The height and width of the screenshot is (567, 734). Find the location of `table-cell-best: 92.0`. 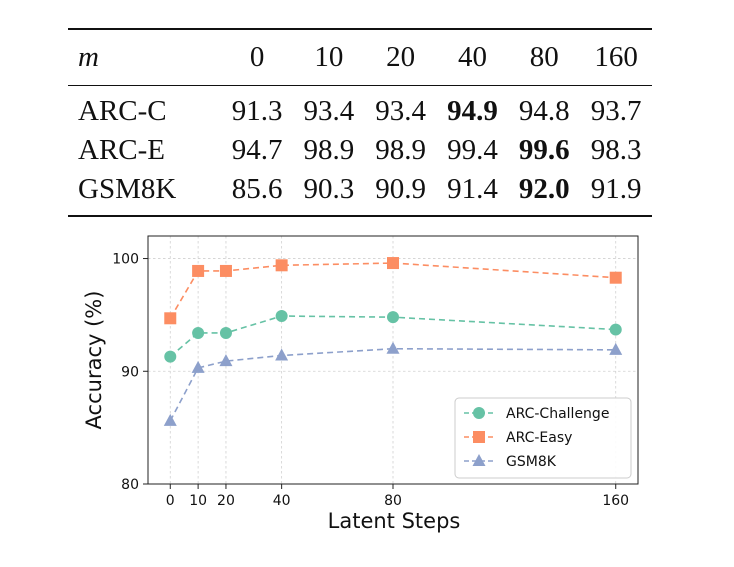

table-cell-best: 92.0 is located at coordinates (544, 189).